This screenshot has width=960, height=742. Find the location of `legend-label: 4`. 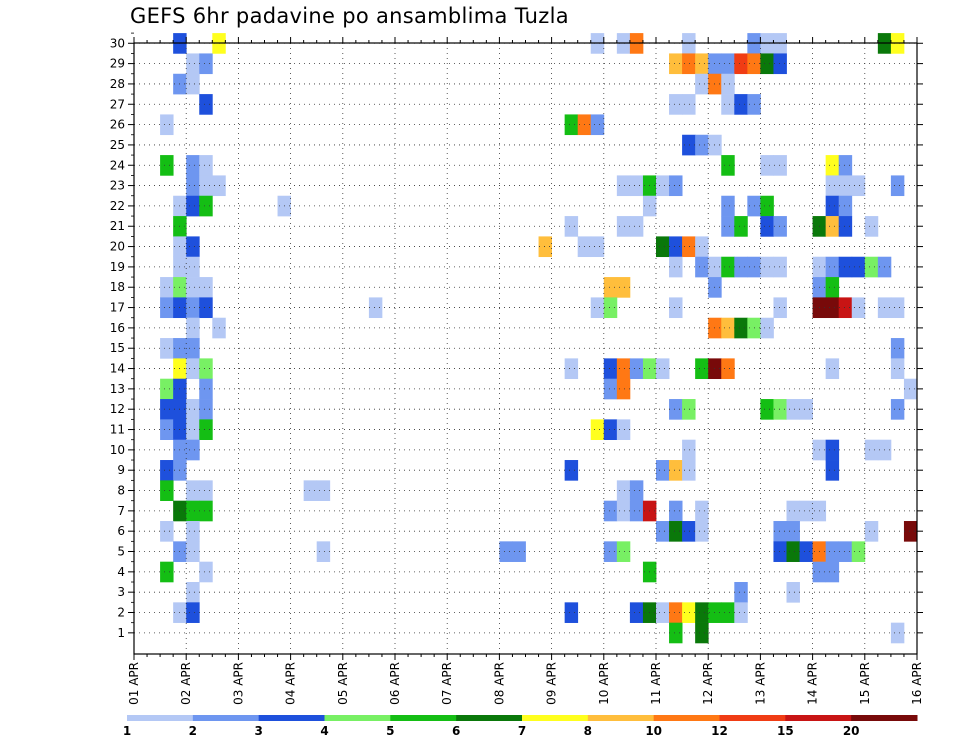

legend-label: 4 is located at coordinates (324, 731).